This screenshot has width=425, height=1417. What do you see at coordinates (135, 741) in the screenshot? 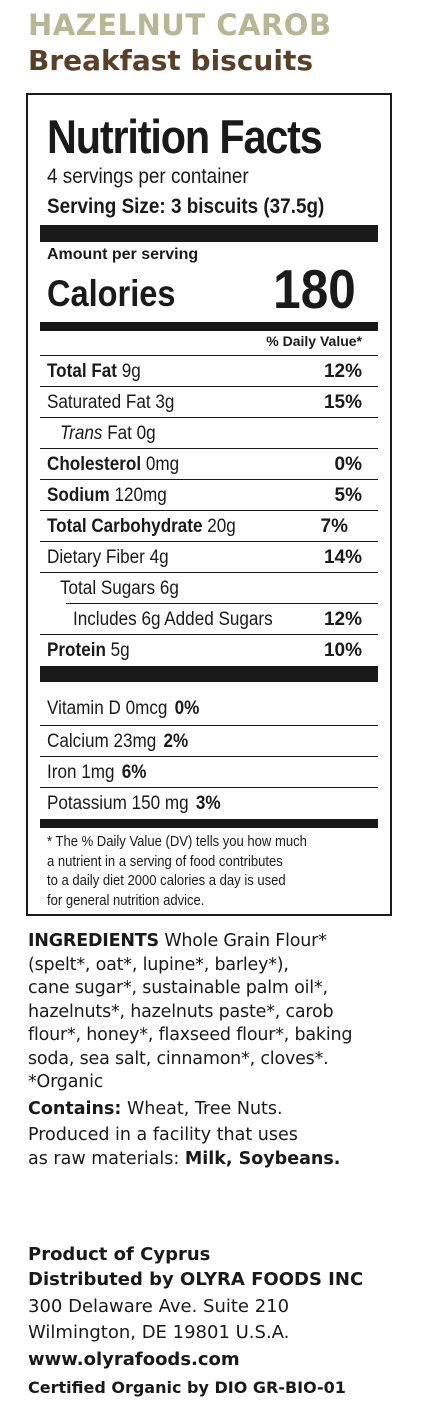
I see `vitamin-amount: 23mg` at bounding box center [135, 741].